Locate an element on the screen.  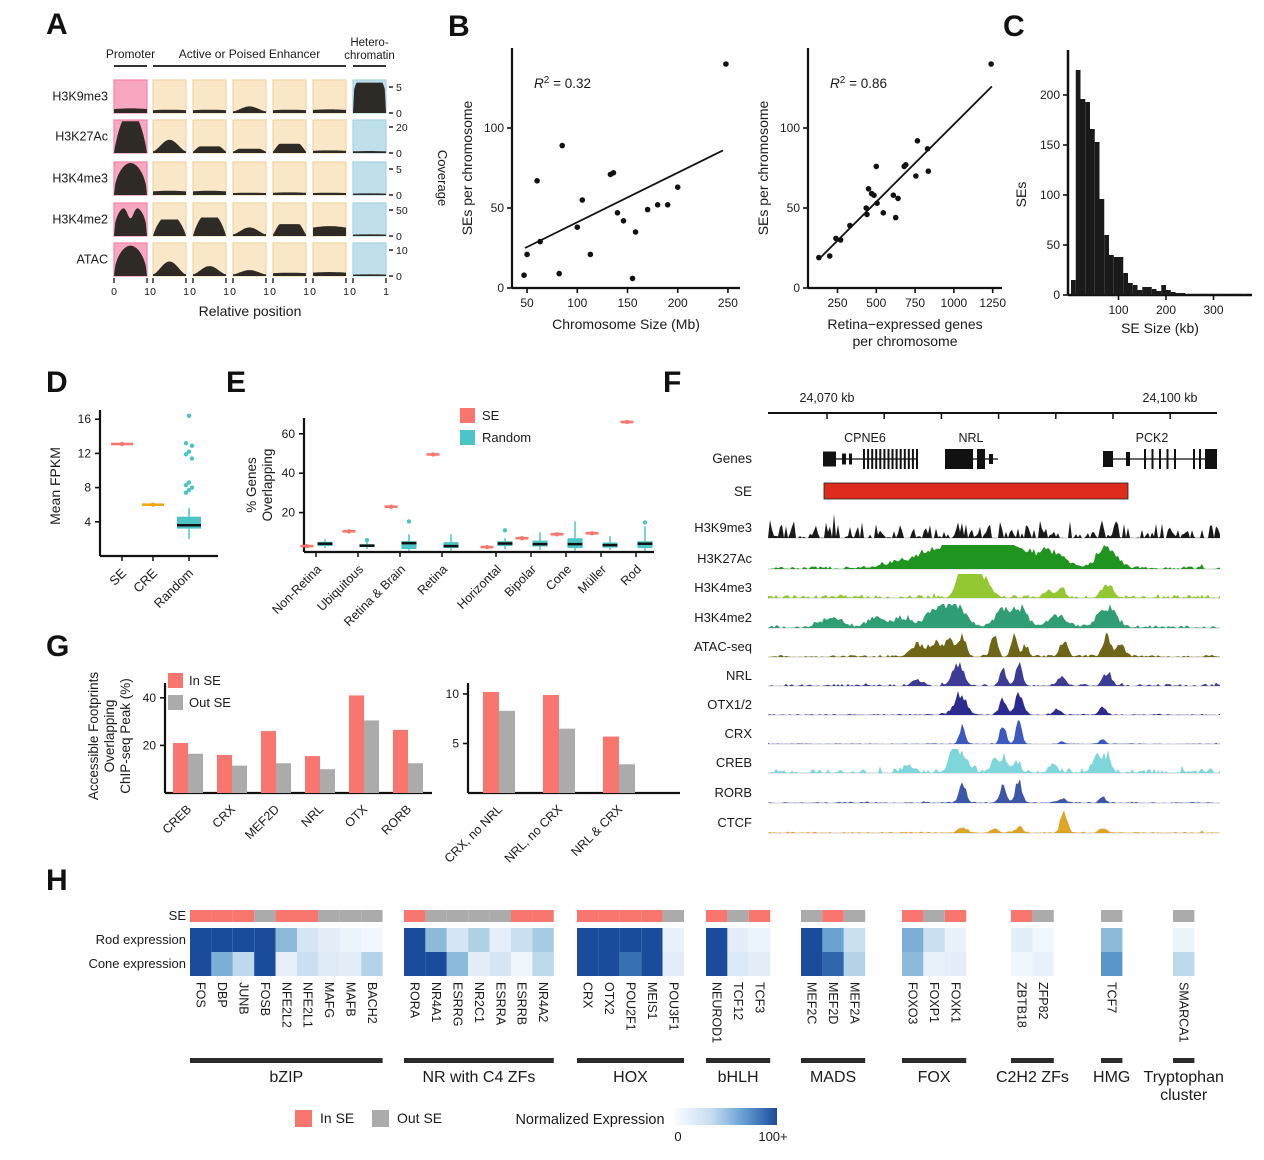
svg-text: In SE is located at coordinates (205, 680).